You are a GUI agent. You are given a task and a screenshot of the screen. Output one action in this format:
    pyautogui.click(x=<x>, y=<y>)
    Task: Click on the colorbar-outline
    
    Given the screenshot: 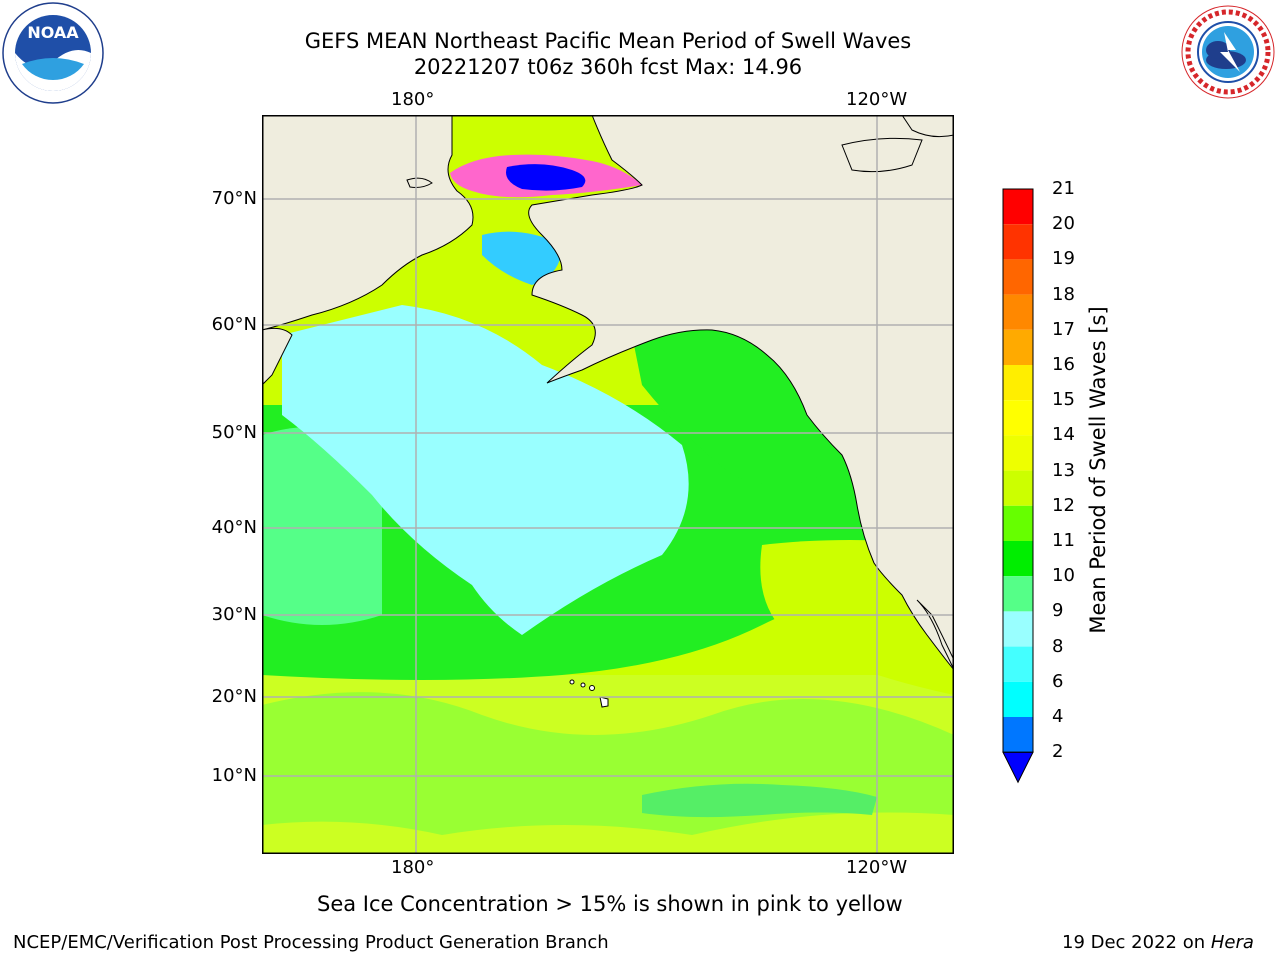 What is the action you would take?
    pyautogui.click(x=1018, y=470)
    